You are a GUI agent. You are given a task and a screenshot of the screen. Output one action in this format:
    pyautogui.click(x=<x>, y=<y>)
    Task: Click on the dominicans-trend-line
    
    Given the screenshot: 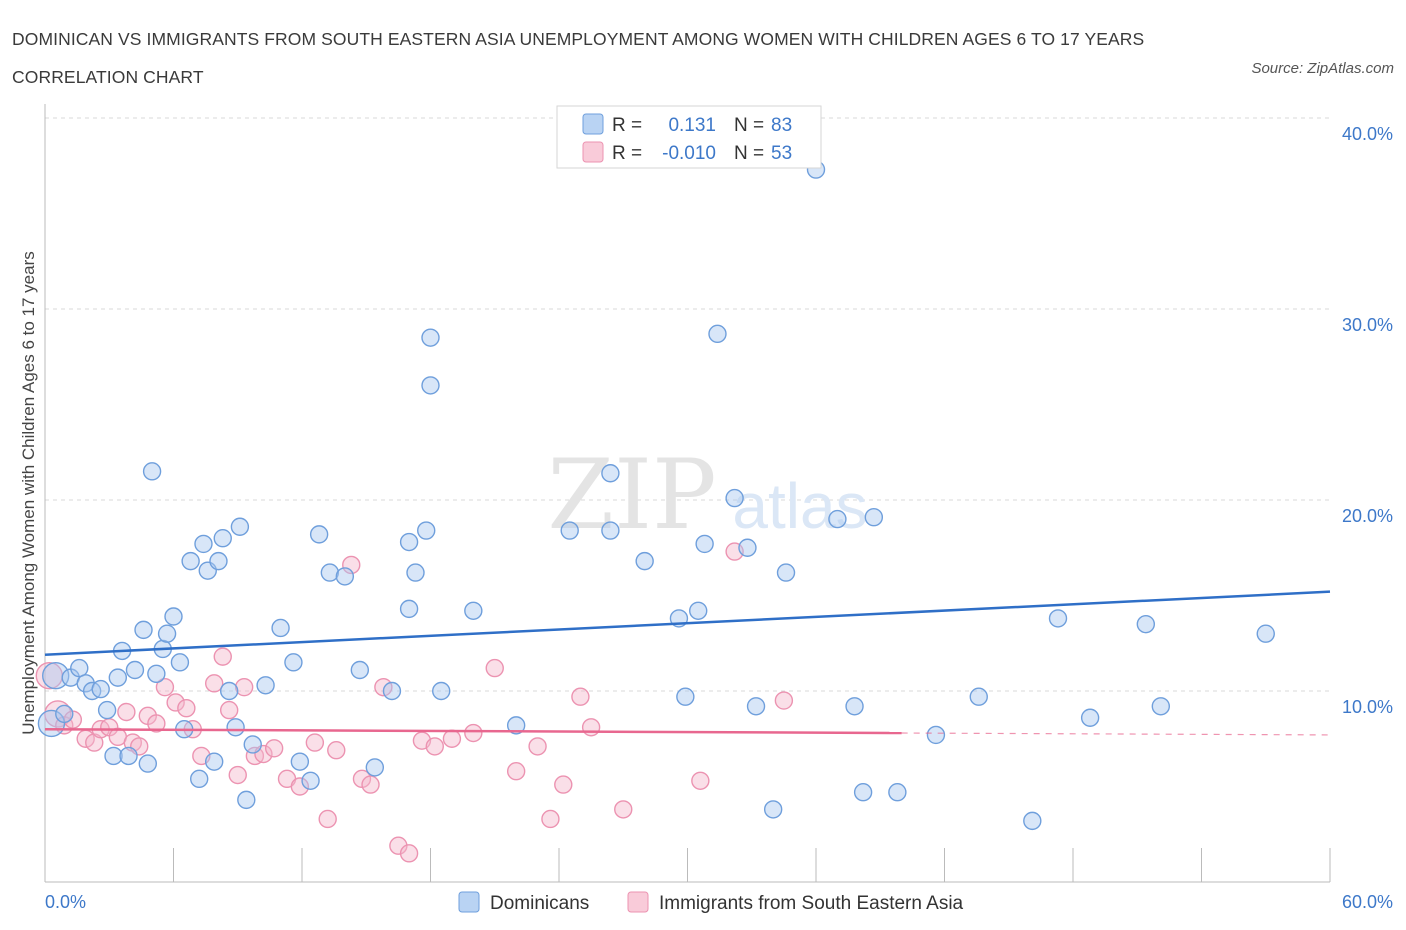 What is the action you would take?
    pyautogui.click(x=687, y=623)
    